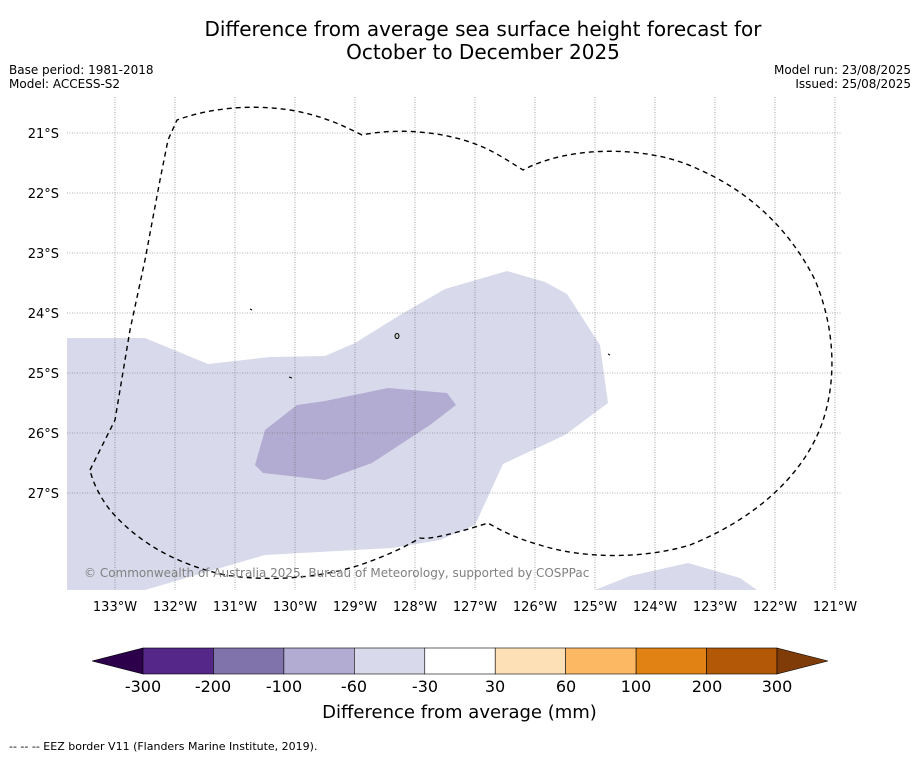 The image size is (919, 758). I want to click on colorbar-tick: 100, so click(636, 686).